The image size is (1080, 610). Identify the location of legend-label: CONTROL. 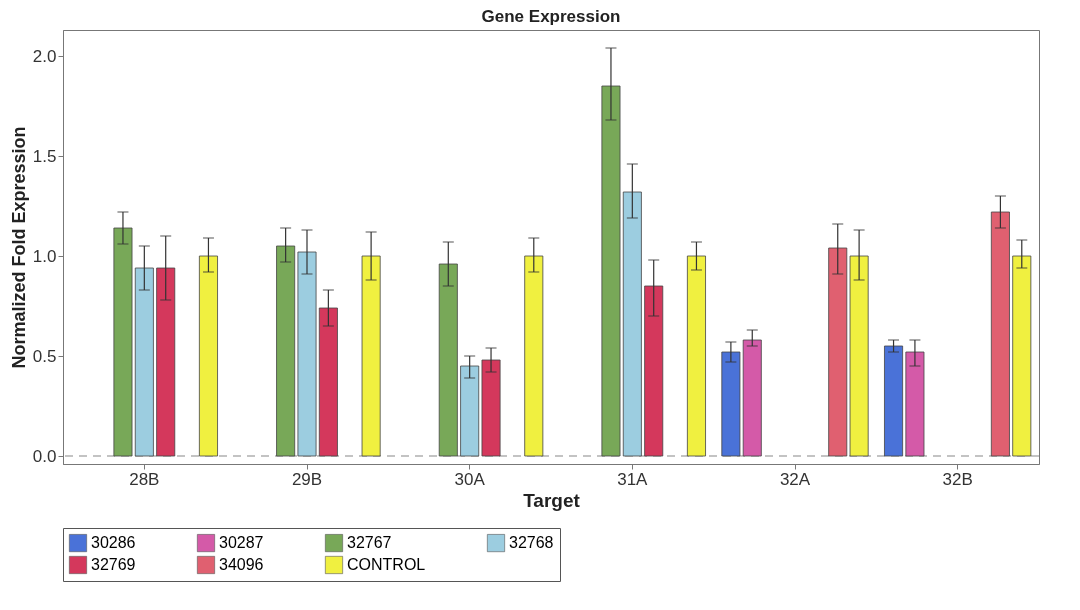
(386, 564).